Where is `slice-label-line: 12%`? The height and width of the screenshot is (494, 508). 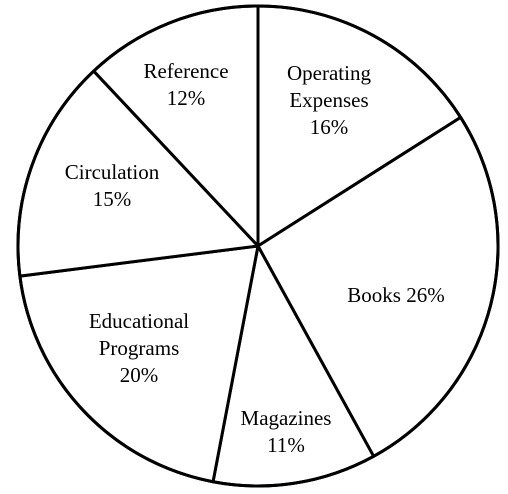
slice-label-line: 12% is located at coordinates (186, 98).